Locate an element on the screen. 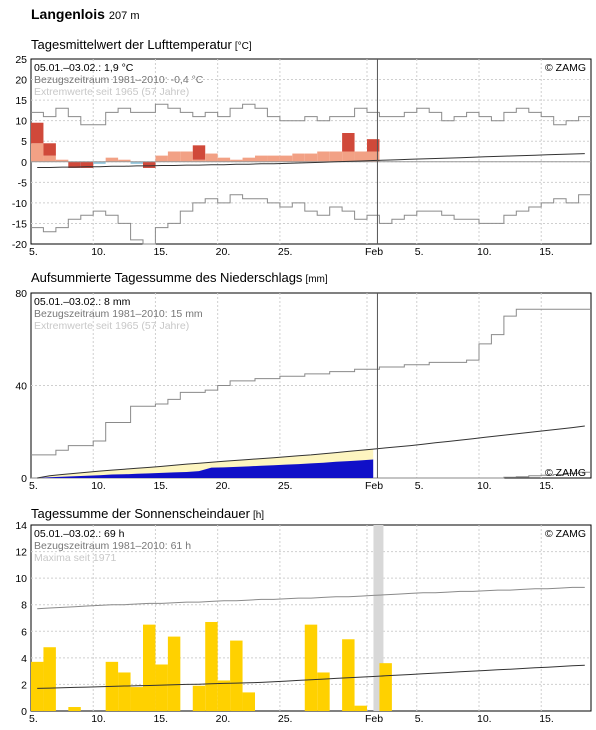 The image size is (596, 730). station-altitude: 207 m is located at coordinates (124, 16).